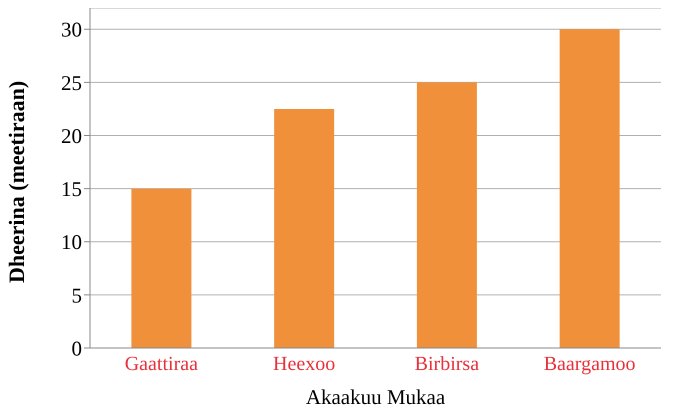 Image resolution: width=679 pixels, height=418 pixels. I want to click on x-axis-title: Akaakuu Mukaa, so click(376, 397).